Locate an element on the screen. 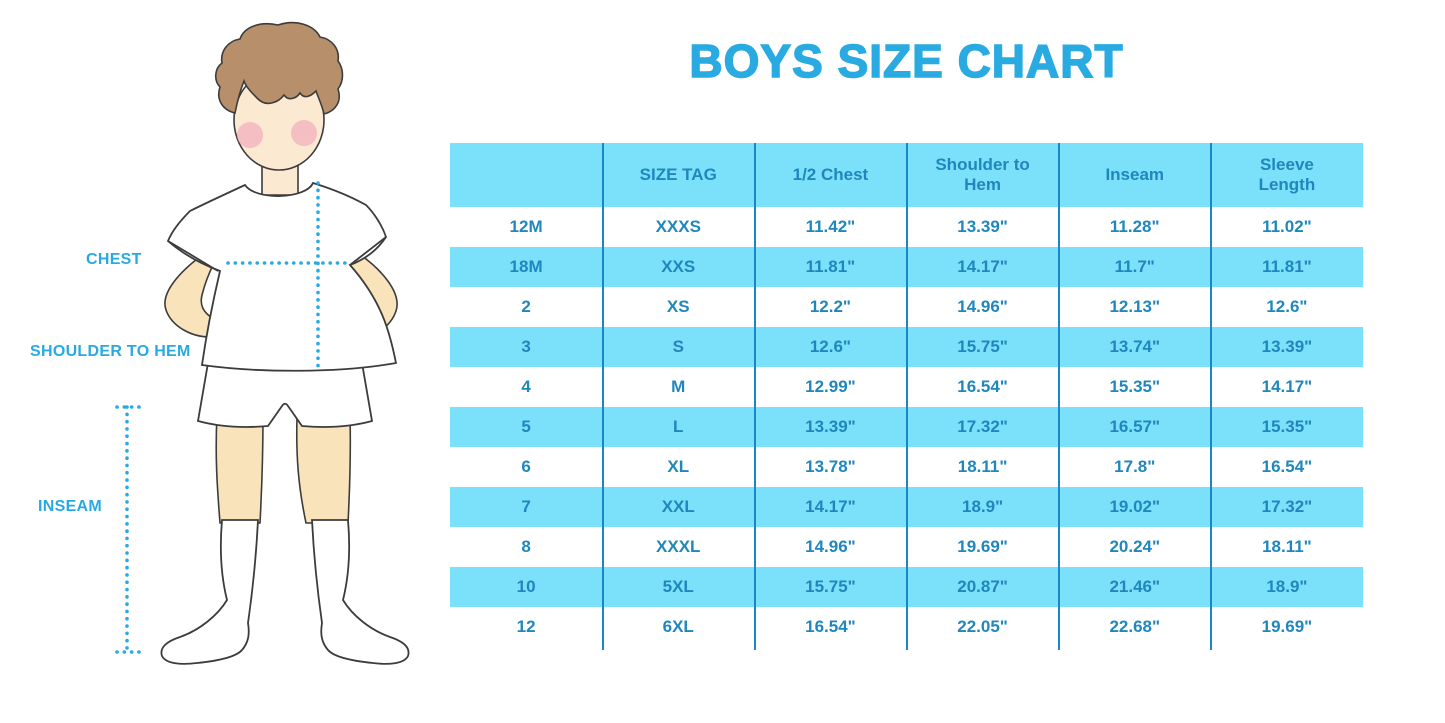 This screenshot has height=723, width=1445. boy-right-cheek is located at coordinates (304, 133).